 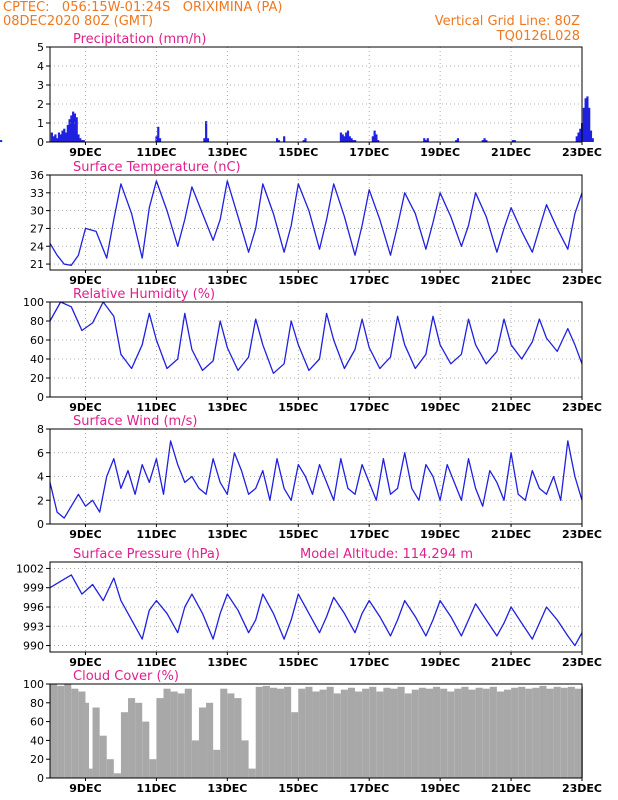 What do you see at coordinates (440, 152) in the screenshot?
I see `precip-xtick-label: 19DEC` at bounding box center [440, 152].